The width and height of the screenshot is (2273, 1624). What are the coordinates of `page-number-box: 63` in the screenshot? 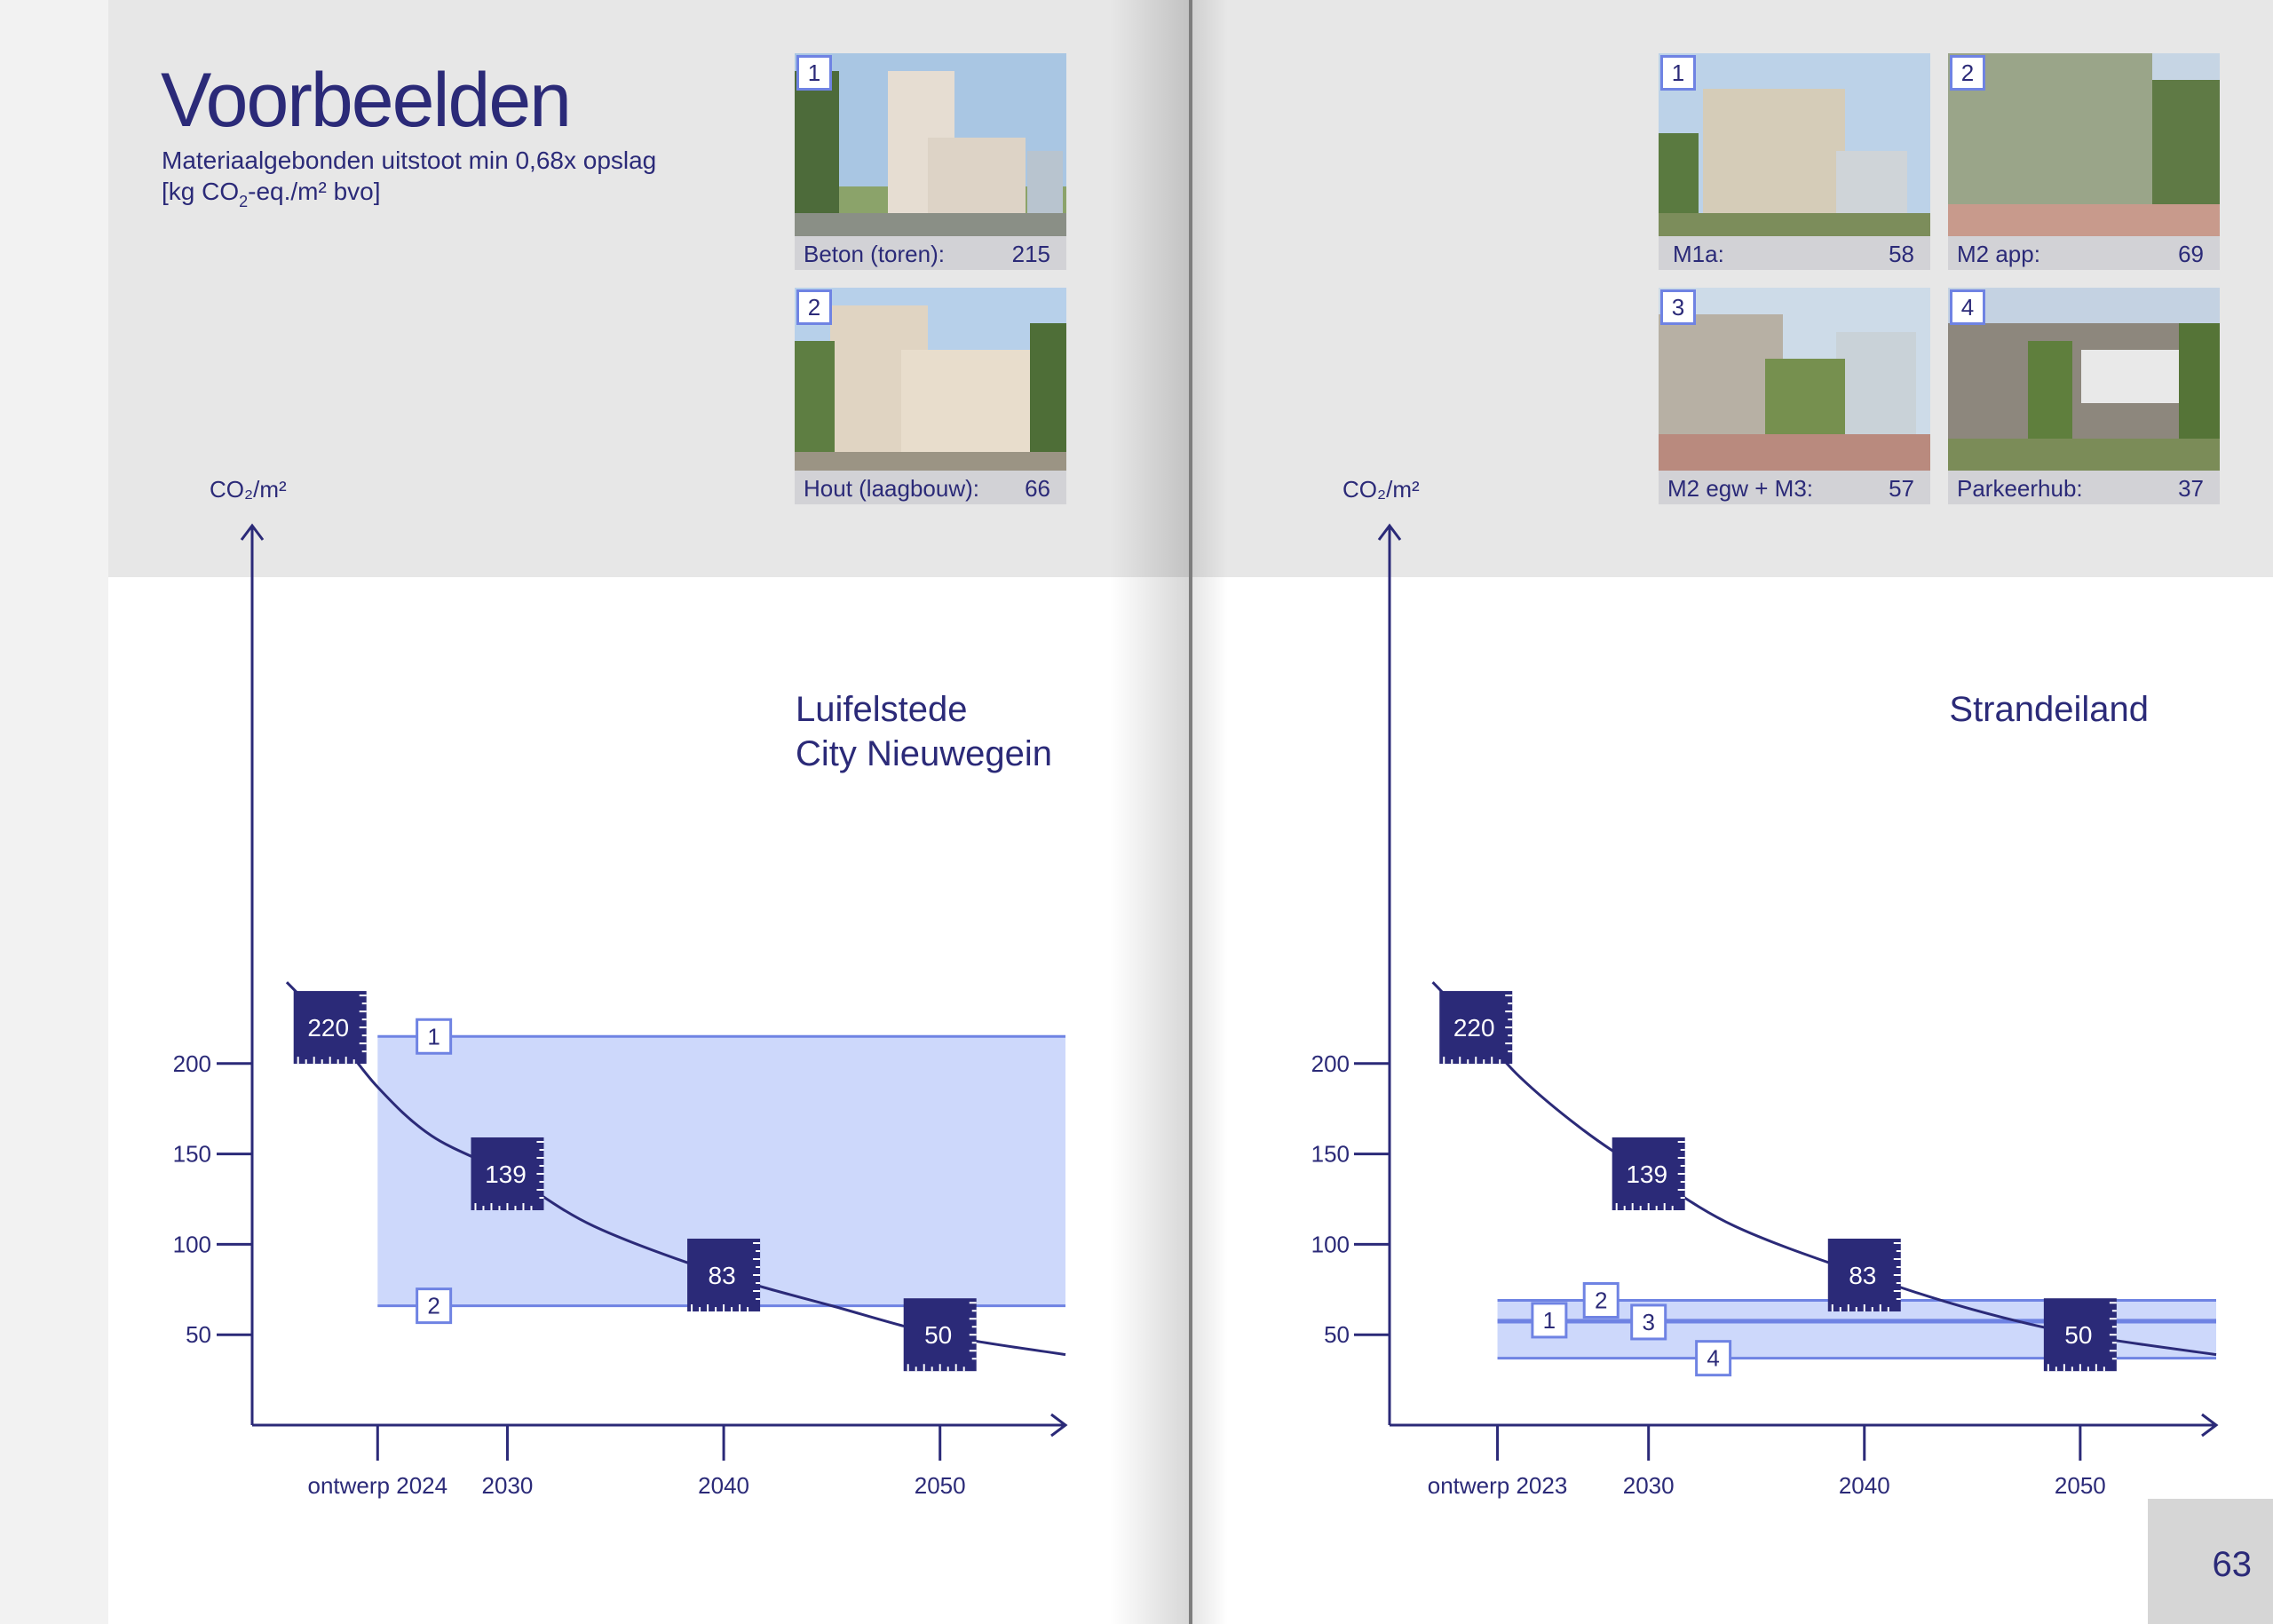 It's located at (2210, 1561).